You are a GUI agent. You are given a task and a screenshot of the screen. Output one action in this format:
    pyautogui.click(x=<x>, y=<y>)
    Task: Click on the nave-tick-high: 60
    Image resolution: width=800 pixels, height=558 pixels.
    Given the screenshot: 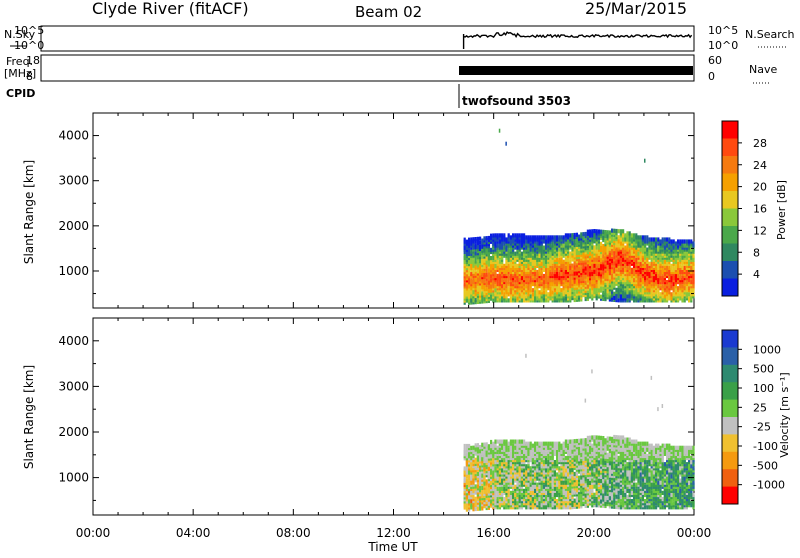 What is the action you would take?
    pyautogui.click(x=715, y=60)
    